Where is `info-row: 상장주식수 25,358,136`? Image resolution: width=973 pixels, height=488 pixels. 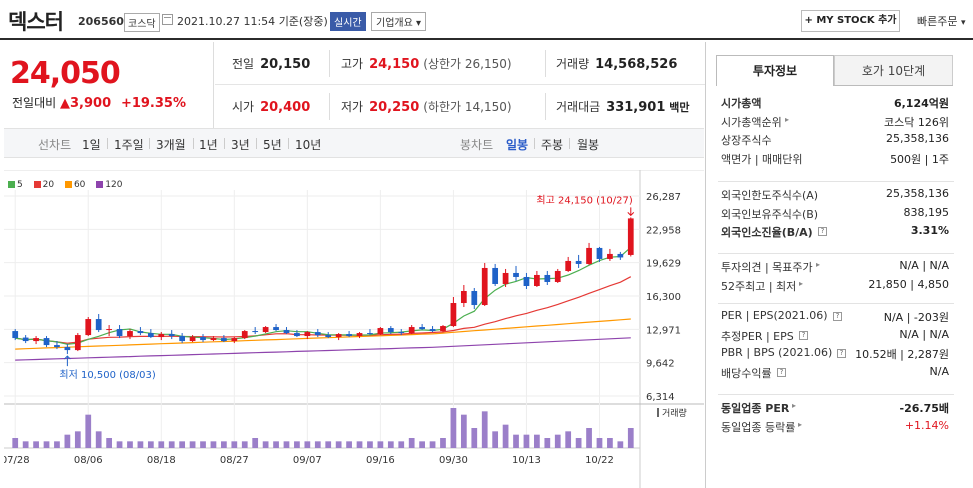
info-row: 상장주식수 25,358,136 is located at coordinates (835, 141).